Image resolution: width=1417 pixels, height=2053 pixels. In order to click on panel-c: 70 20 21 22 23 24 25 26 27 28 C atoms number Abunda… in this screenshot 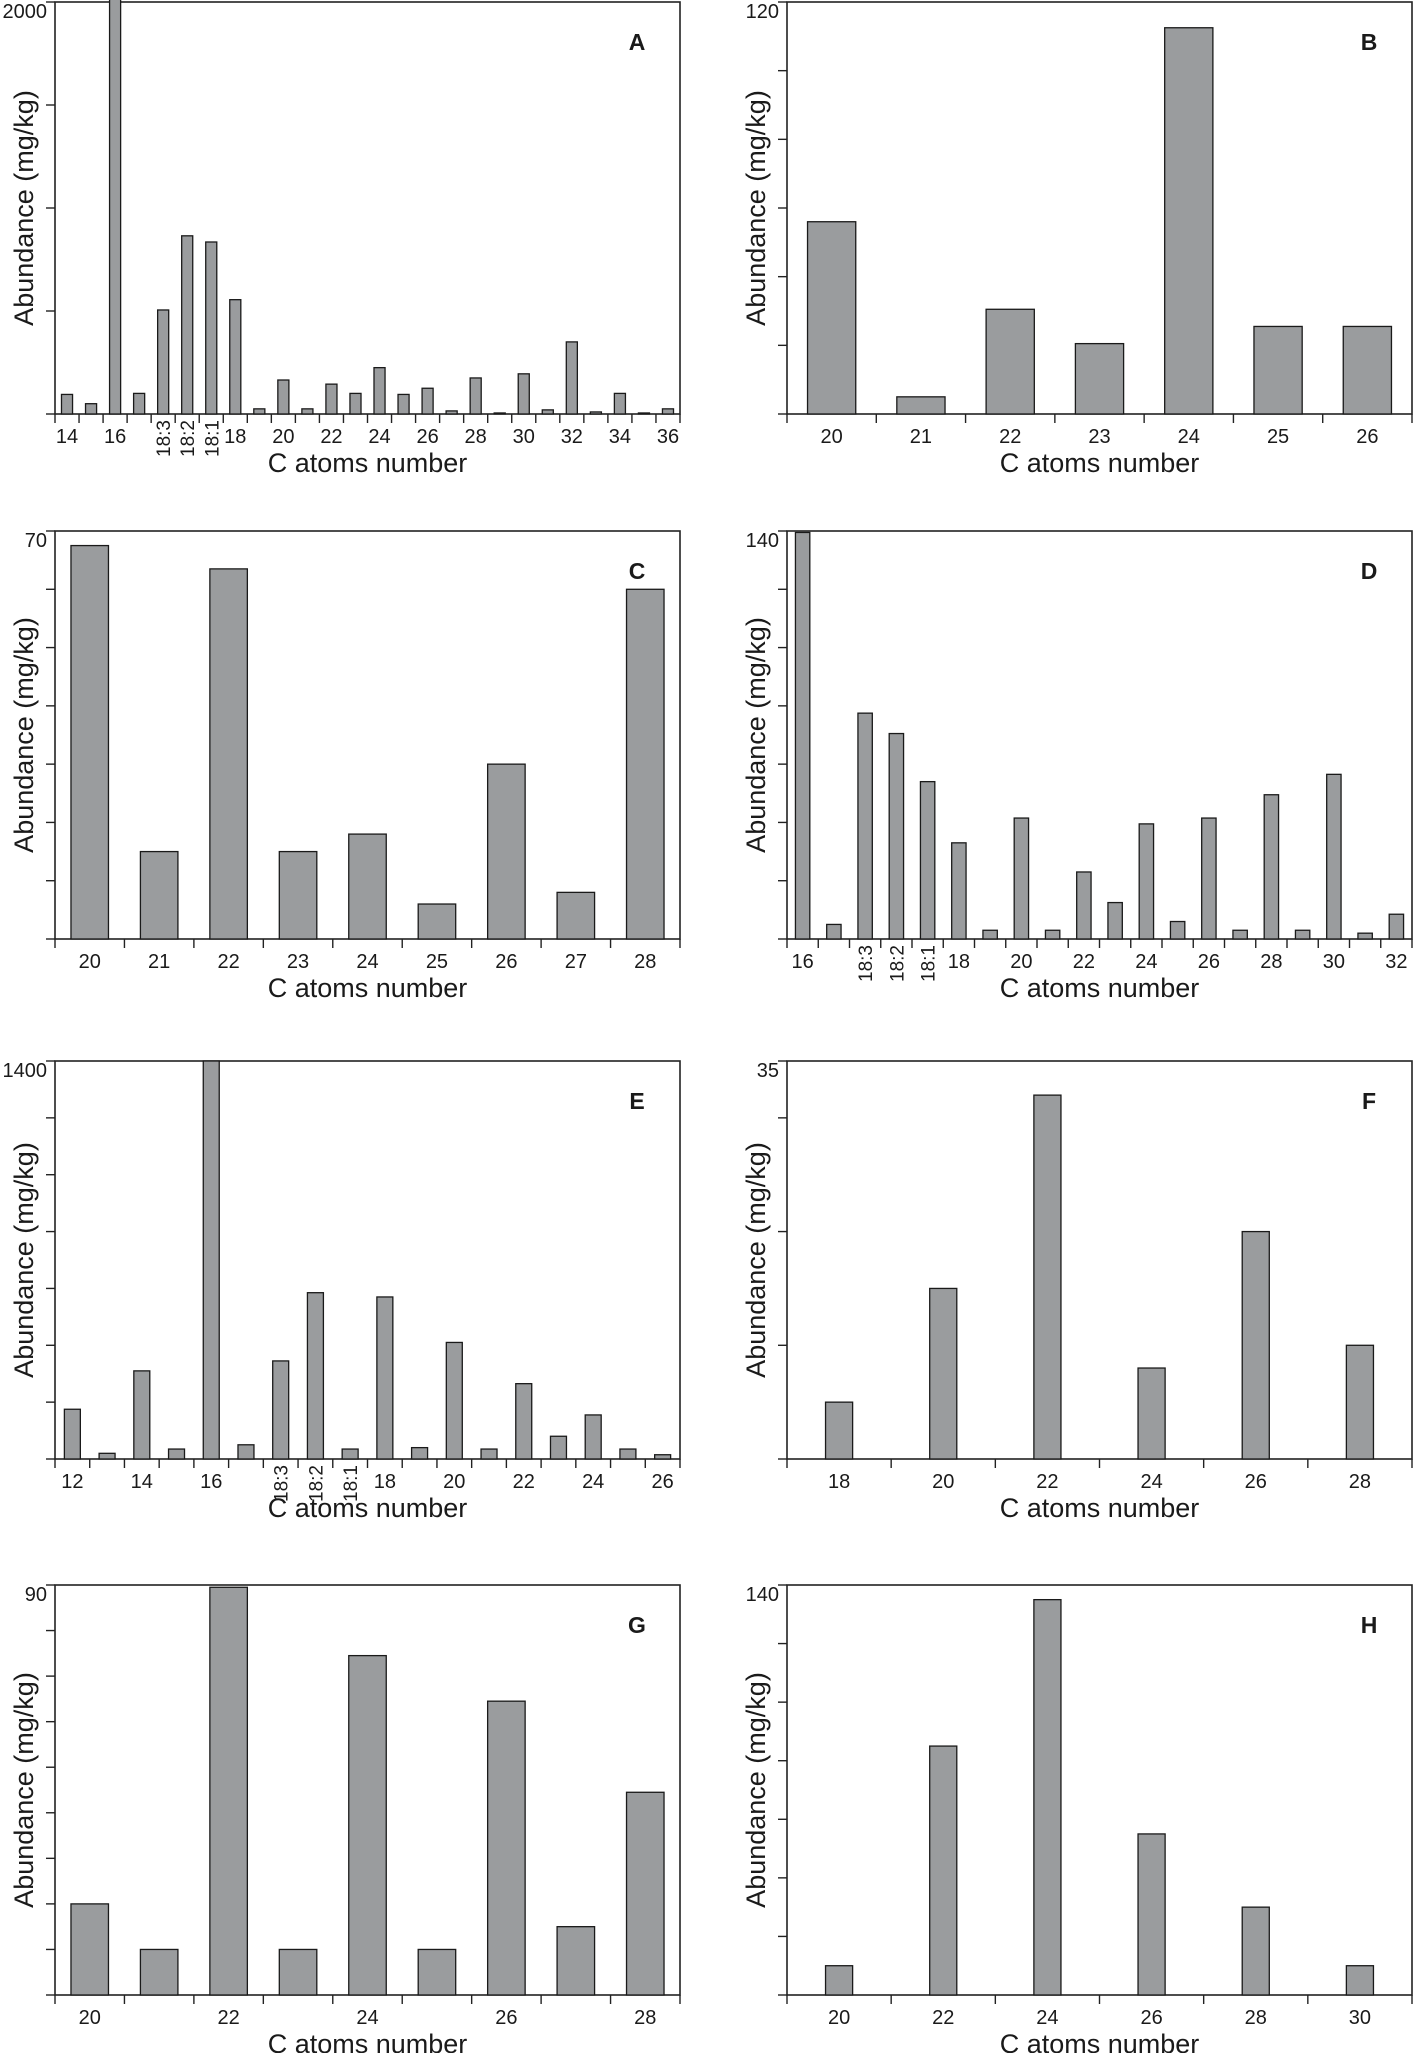, I will do `click(345, 766)`.